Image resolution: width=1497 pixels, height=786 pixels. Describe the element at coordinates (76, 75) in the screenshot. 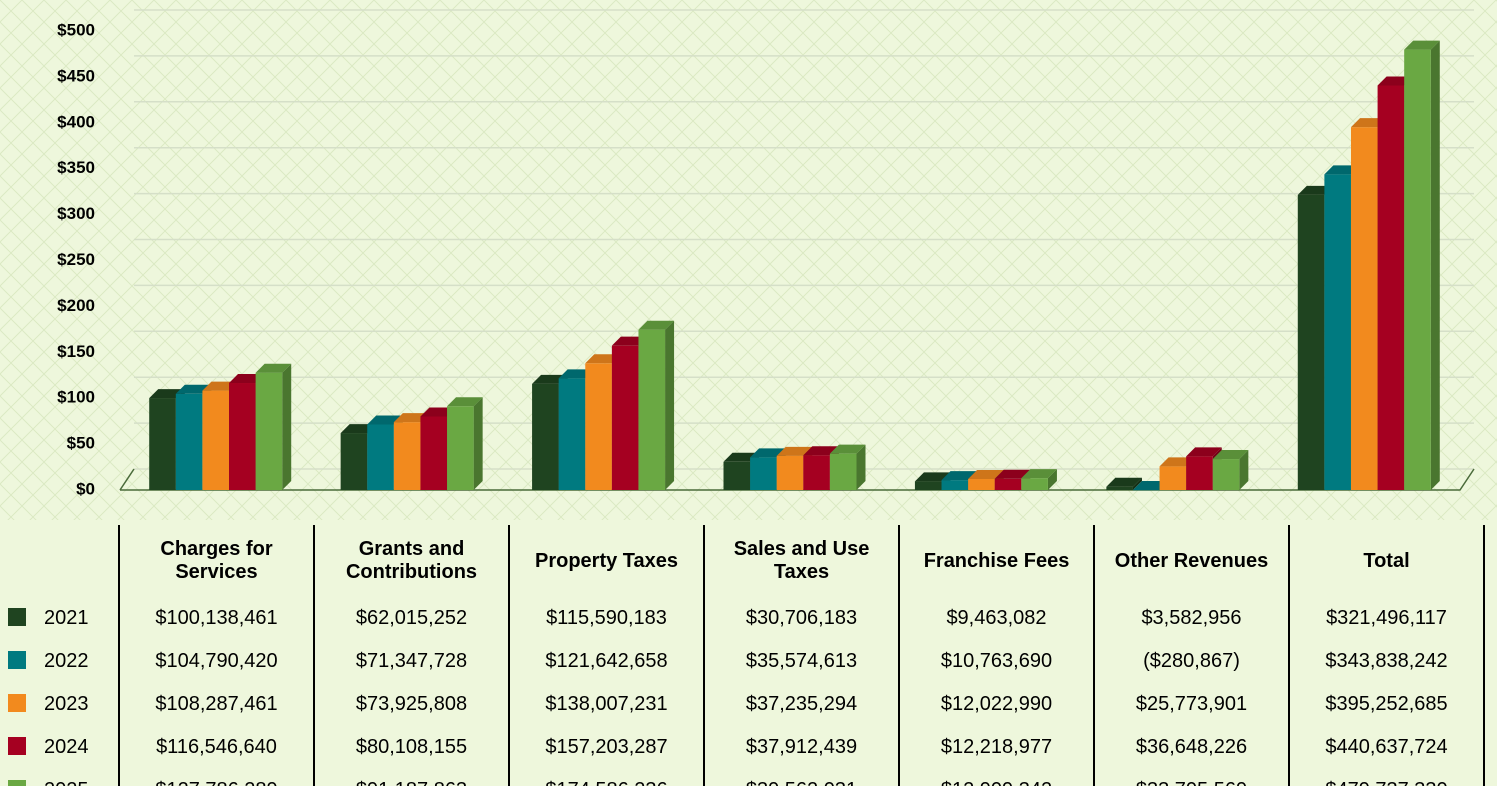

I see `y-tick-label: $450` at that location.